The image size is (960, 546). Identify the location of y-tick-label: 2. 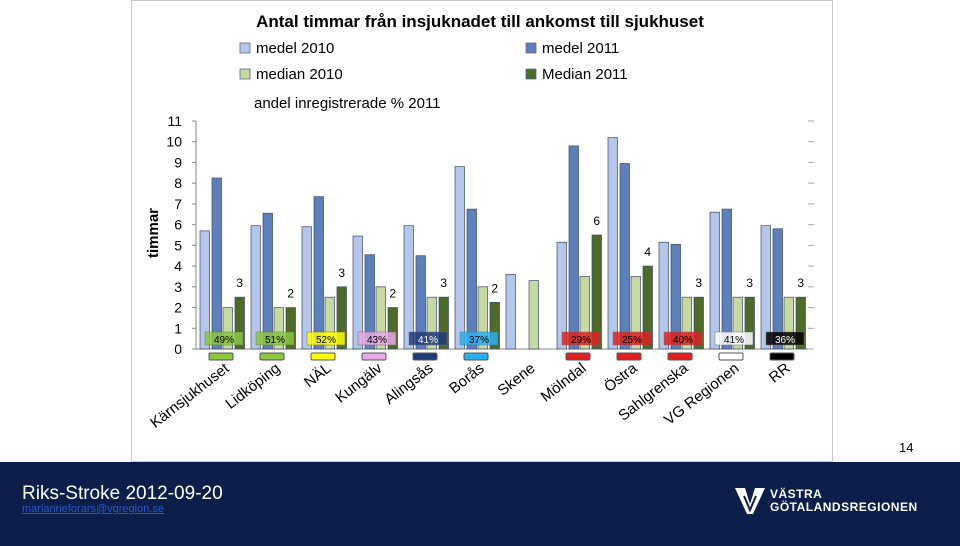
(178, 308).